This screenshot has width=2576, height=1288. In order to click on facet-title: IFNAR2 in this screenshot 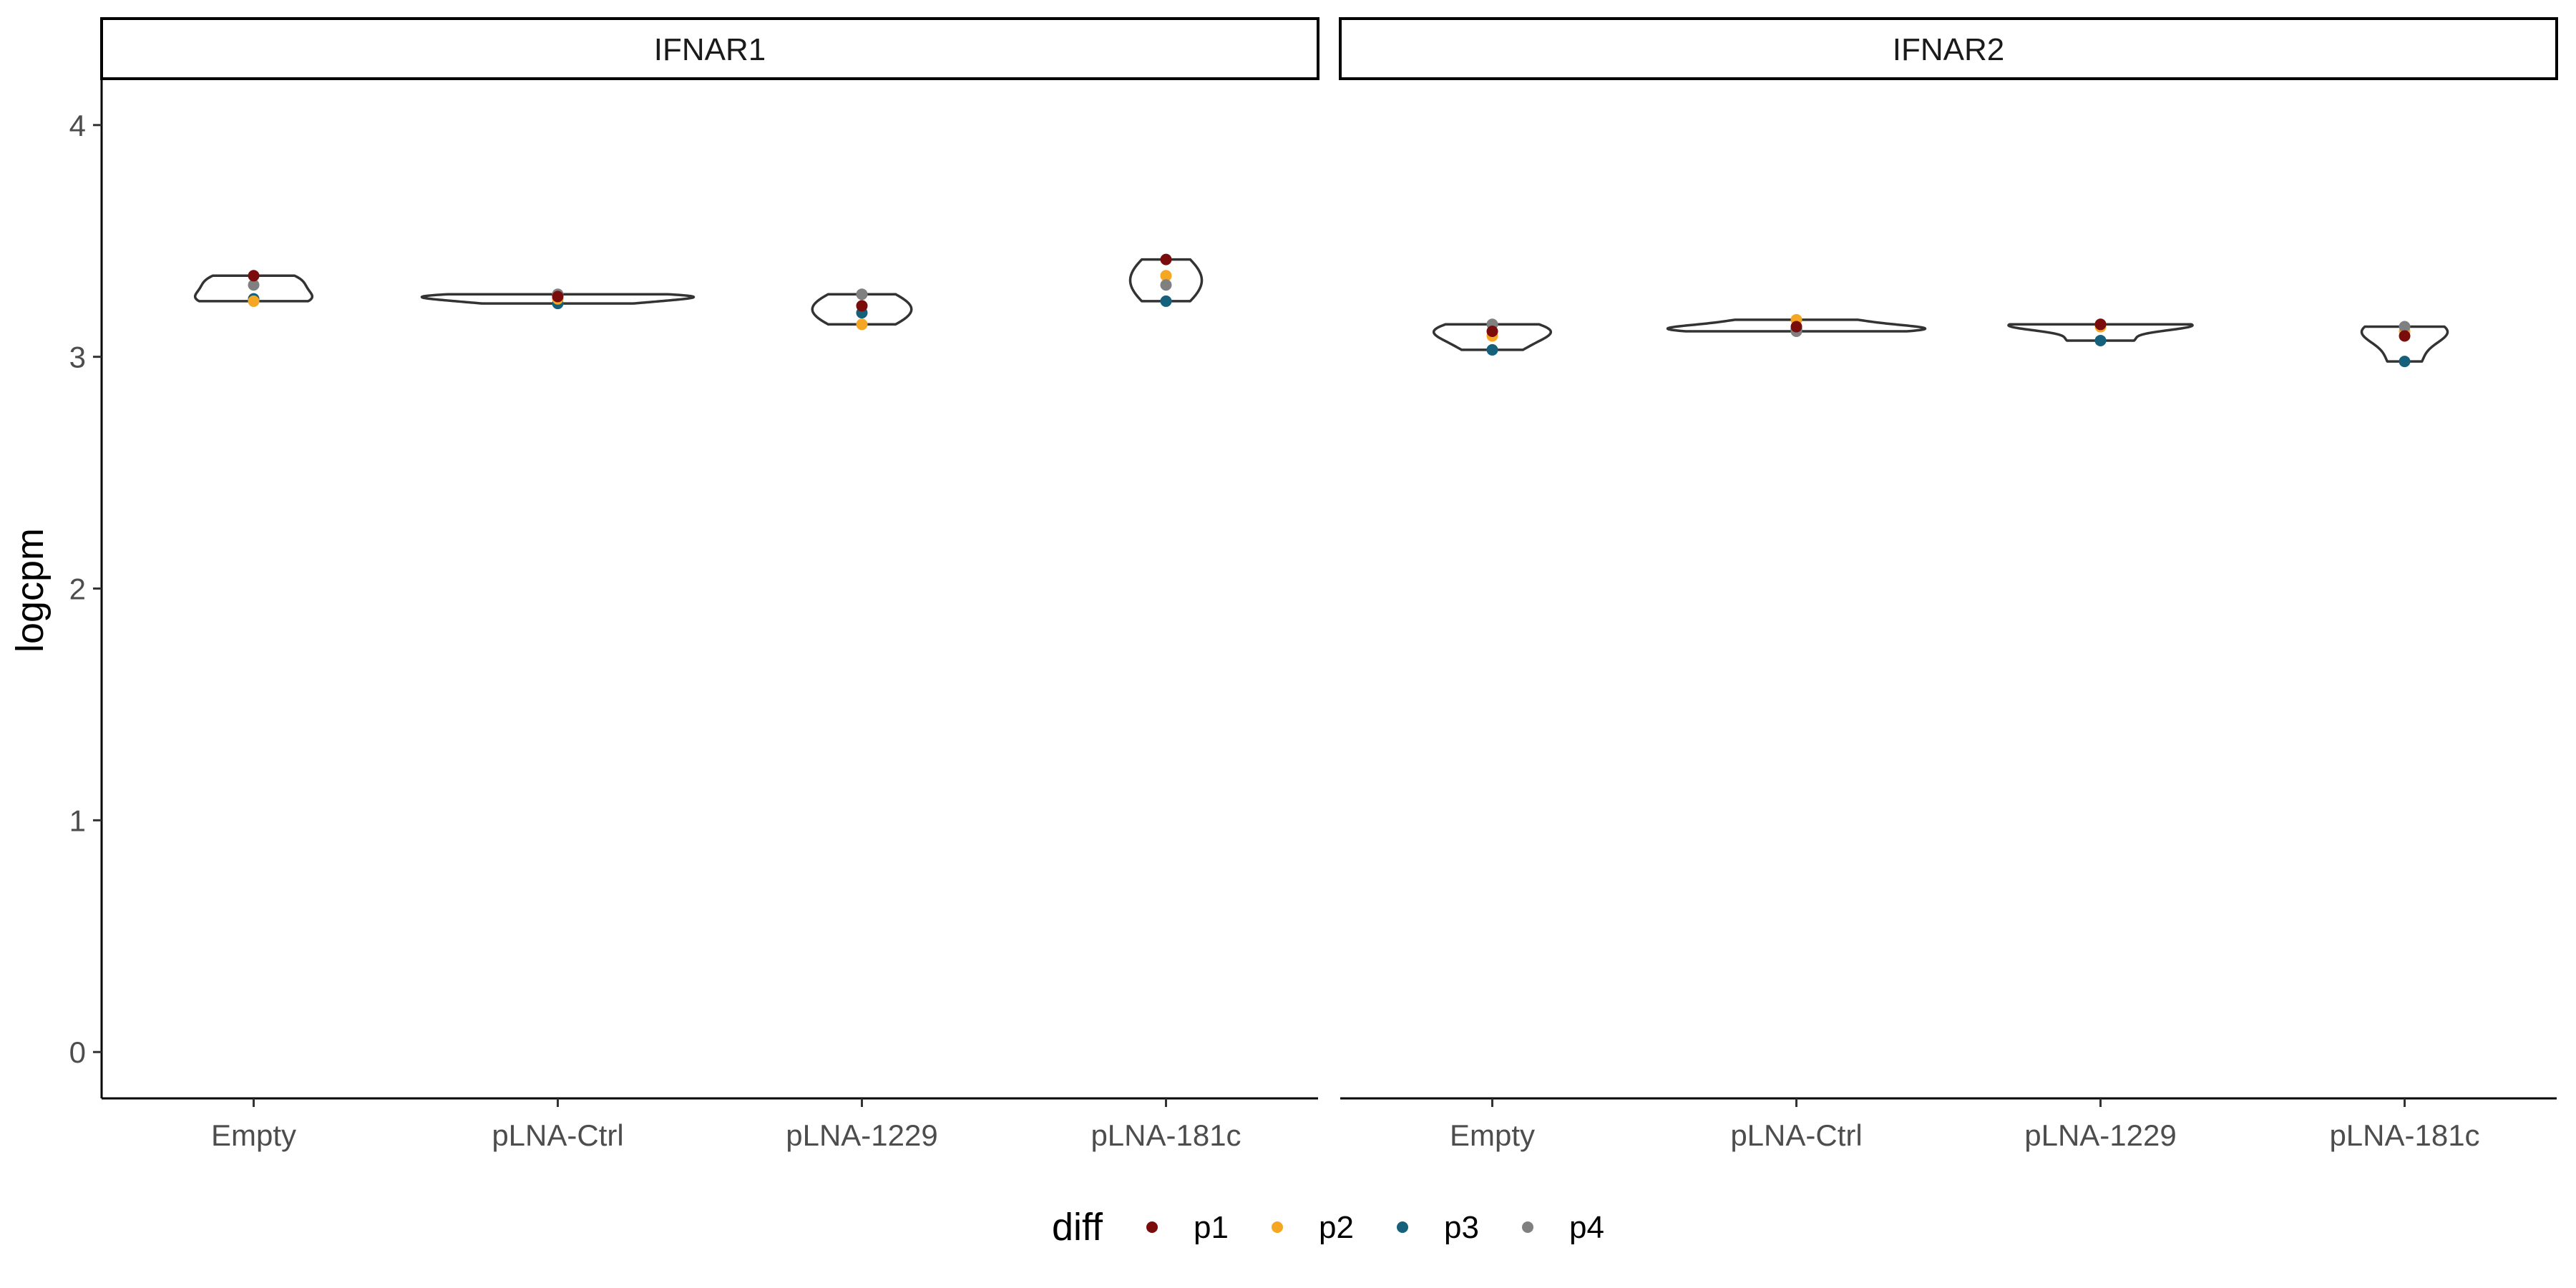, I will do `click(1948, 49)`.